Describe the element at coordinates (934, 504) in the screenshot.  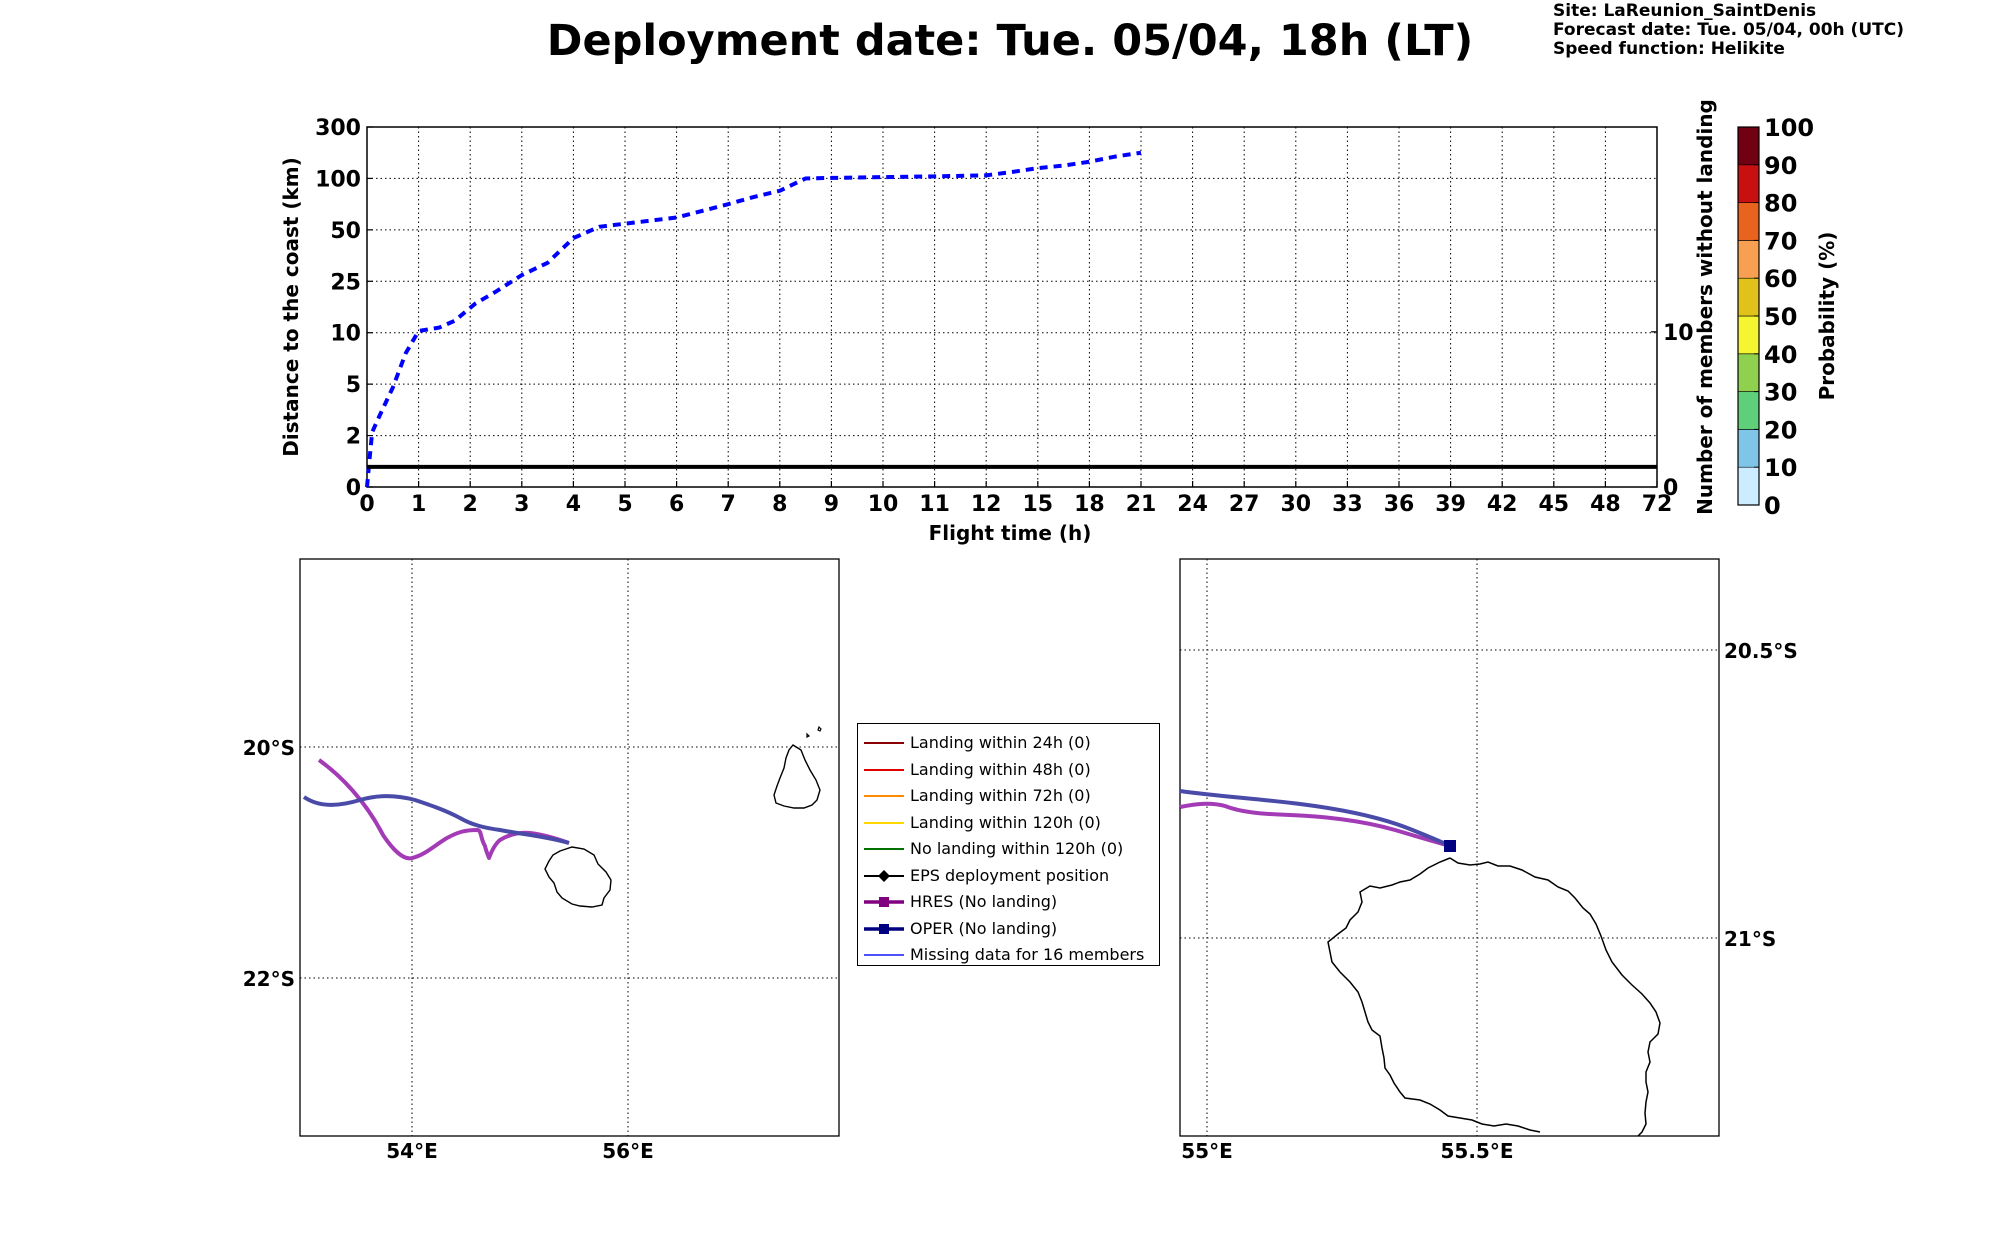
I see `x-tick-label: 11` at that location.